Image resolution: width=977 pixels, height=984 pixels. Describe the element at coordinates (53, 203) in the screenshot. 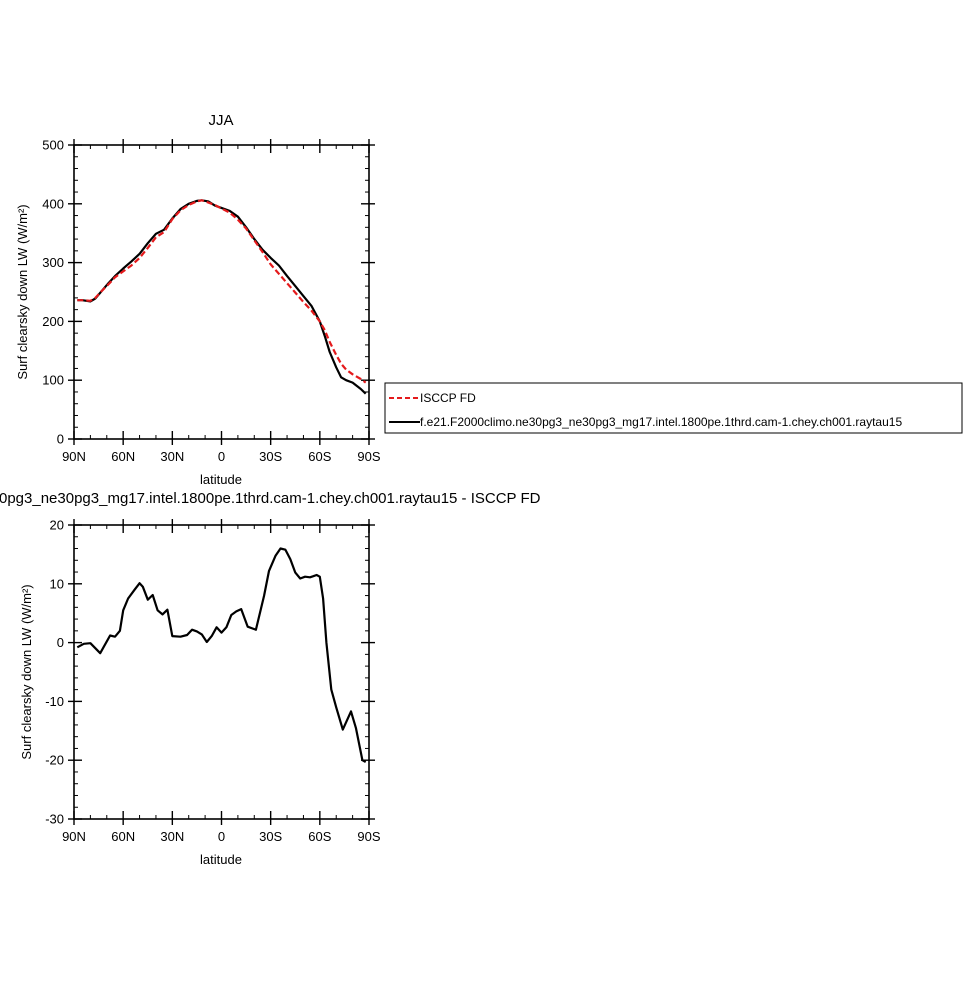

I see `top-y-tick-label: 400` at that location.